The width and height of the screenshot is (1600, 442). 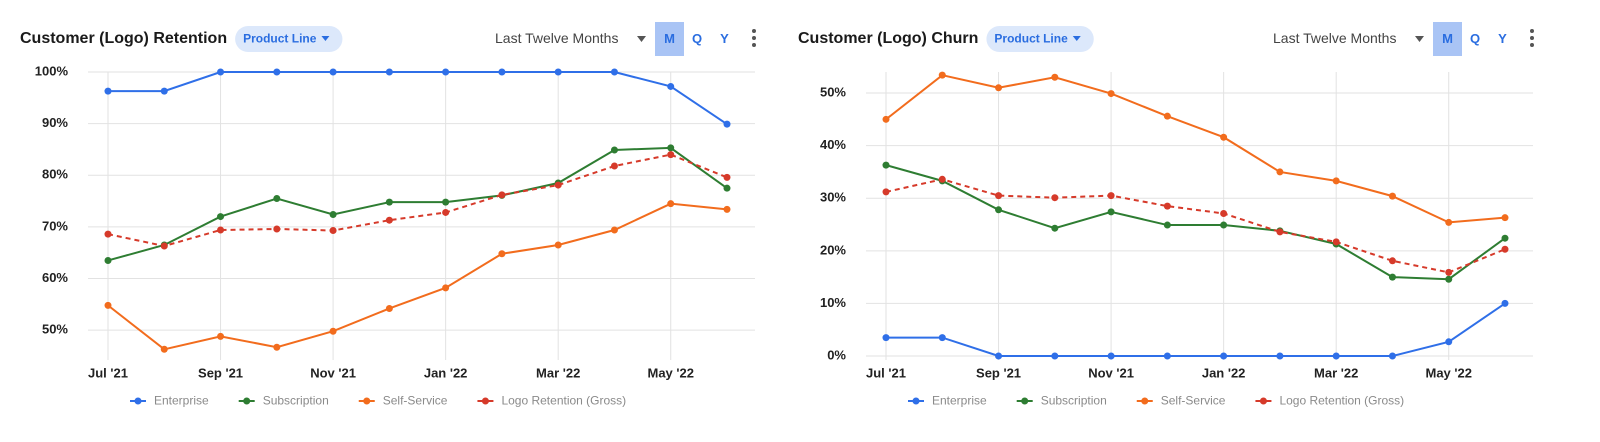 I want to click on x-tick-label: Mar '22, so click(x=558, y=372).